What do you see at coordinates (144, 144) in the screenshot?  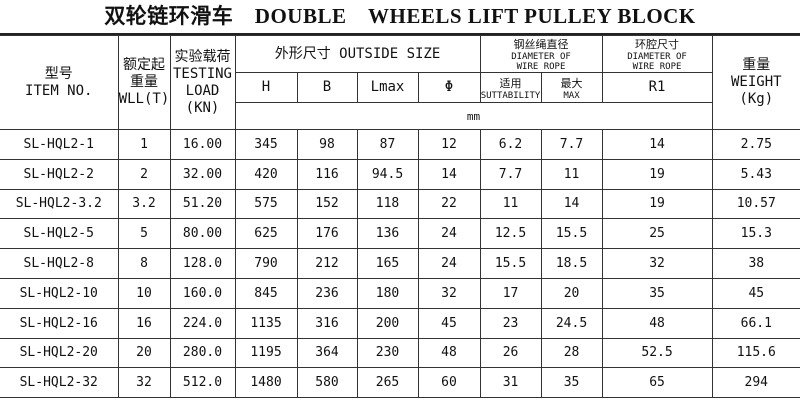 I see `table-cell: 1` at bounding box center [144, 144].